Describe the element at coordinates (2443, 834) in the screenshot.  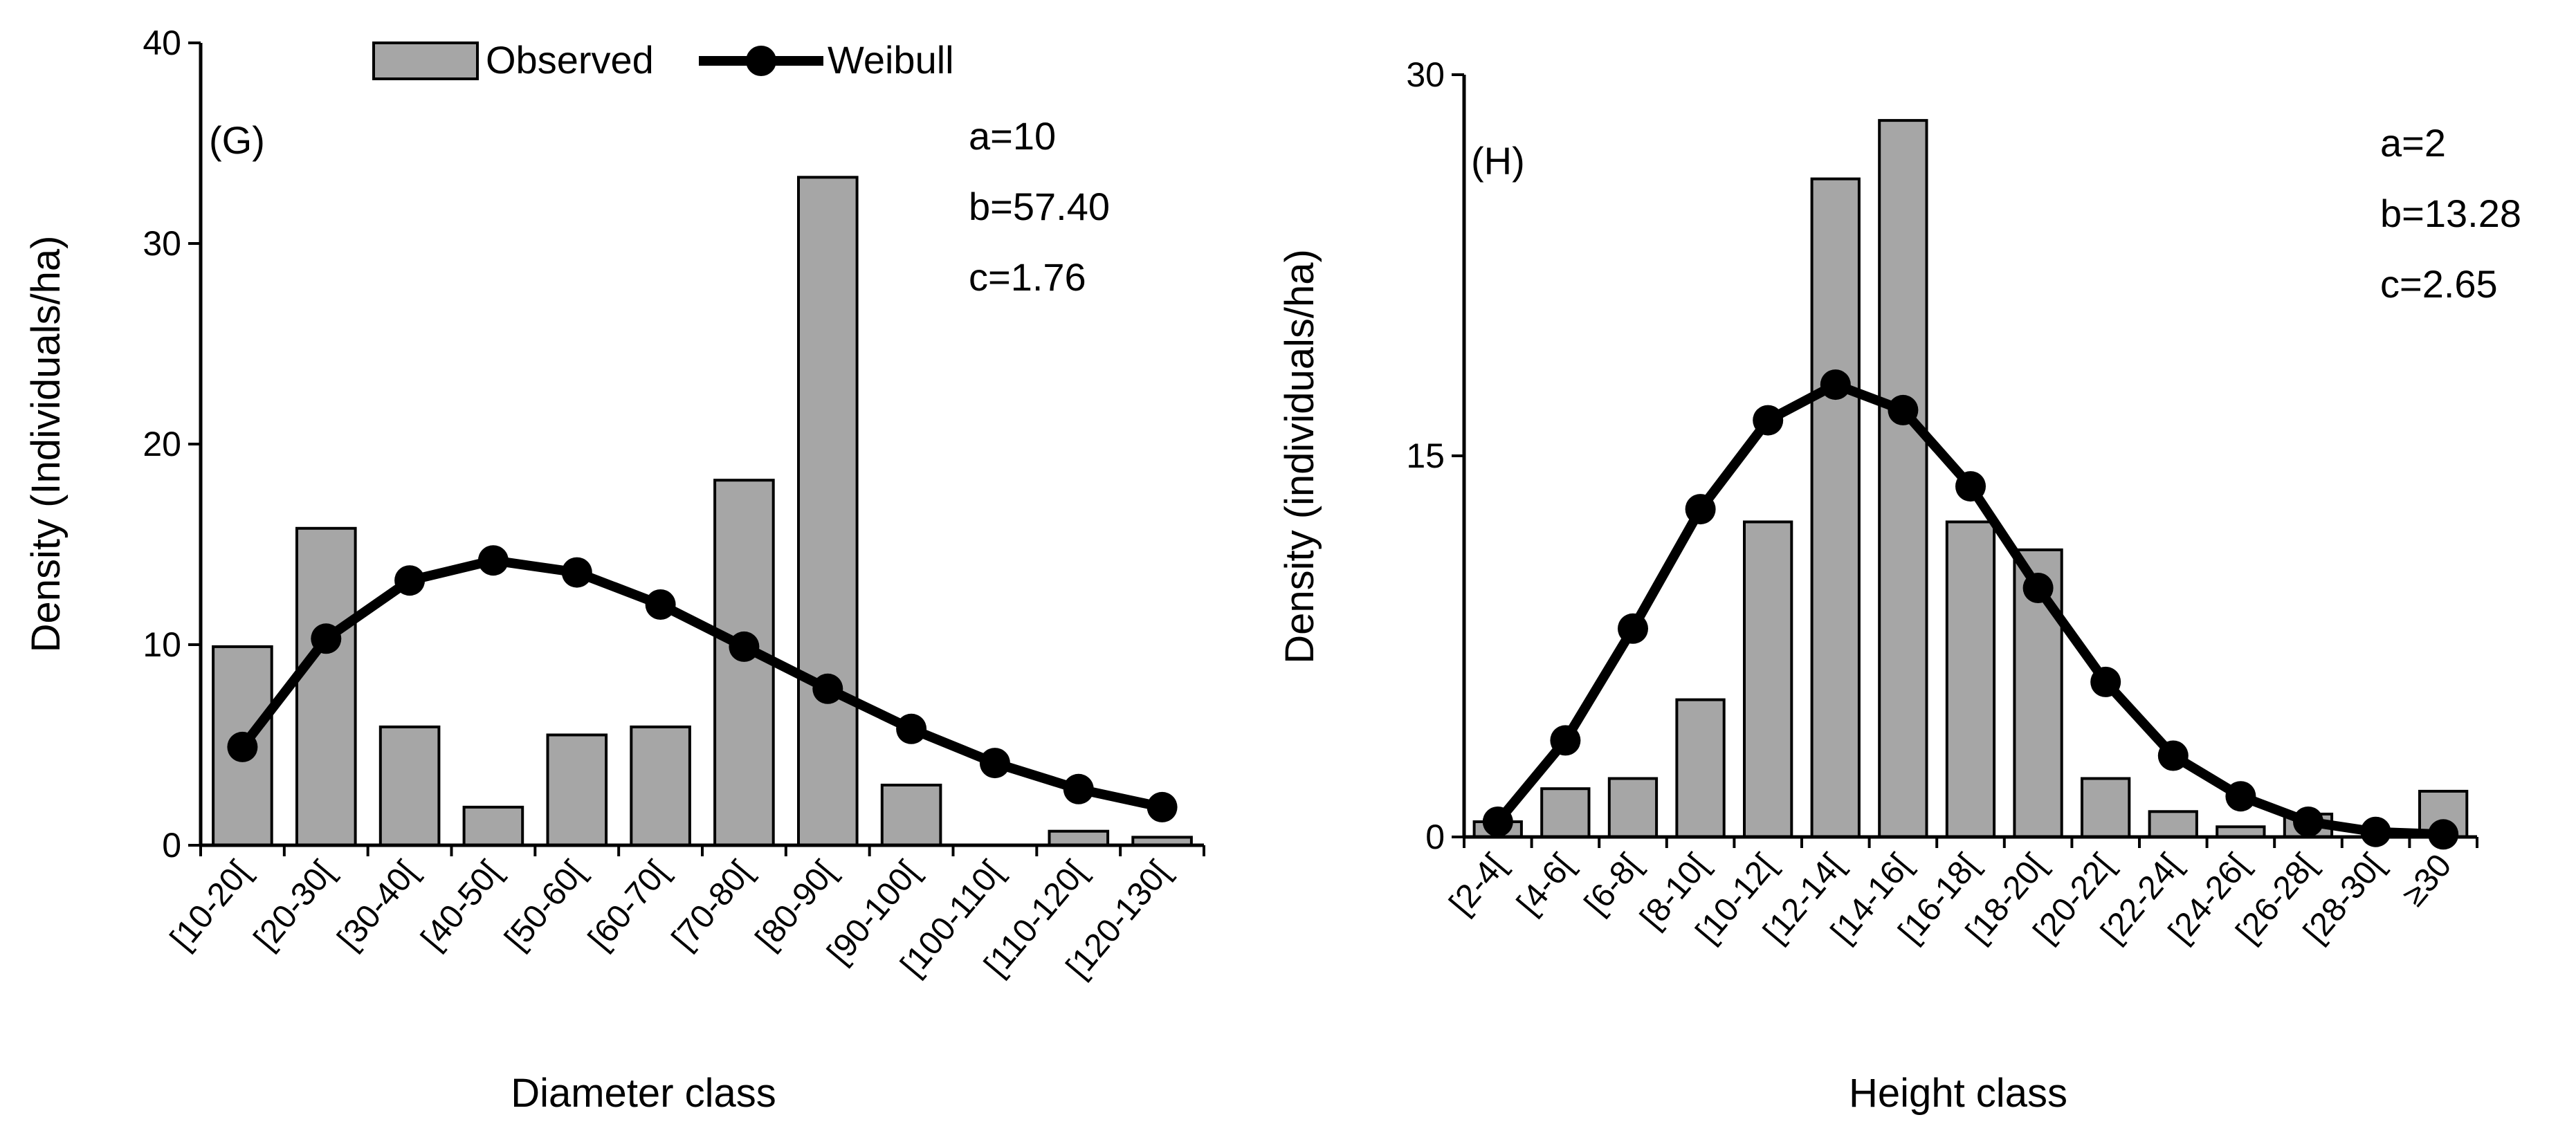
I see `weibull-point-≥30` at that location.